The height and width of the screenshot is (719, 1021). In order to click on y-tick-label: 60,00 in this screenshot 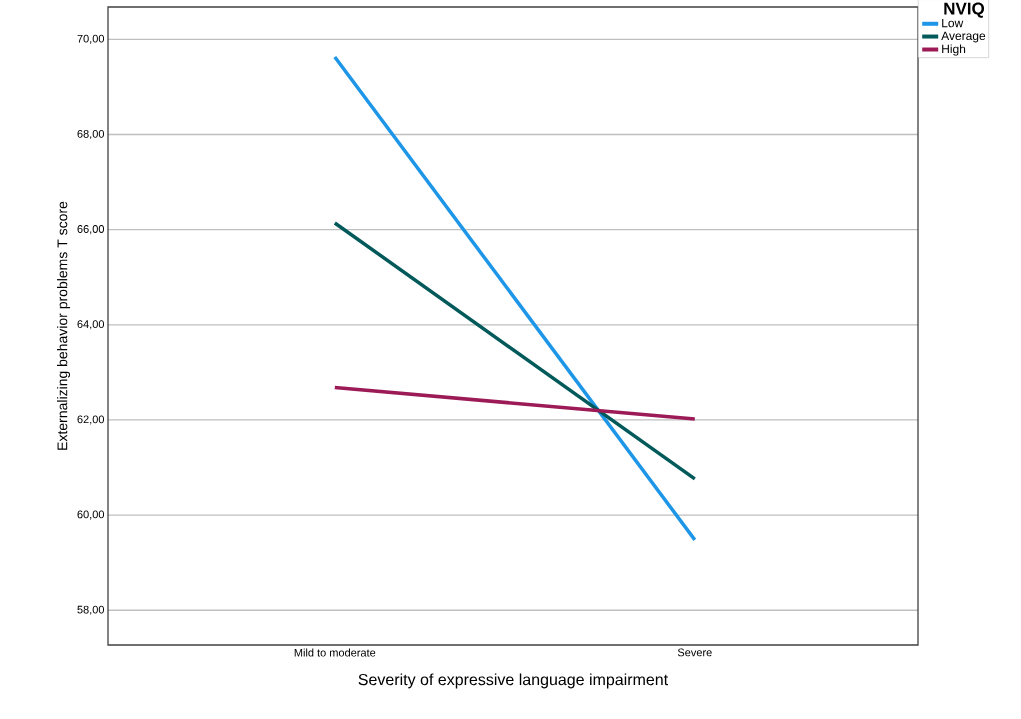, I will do `click(91, 515)`.